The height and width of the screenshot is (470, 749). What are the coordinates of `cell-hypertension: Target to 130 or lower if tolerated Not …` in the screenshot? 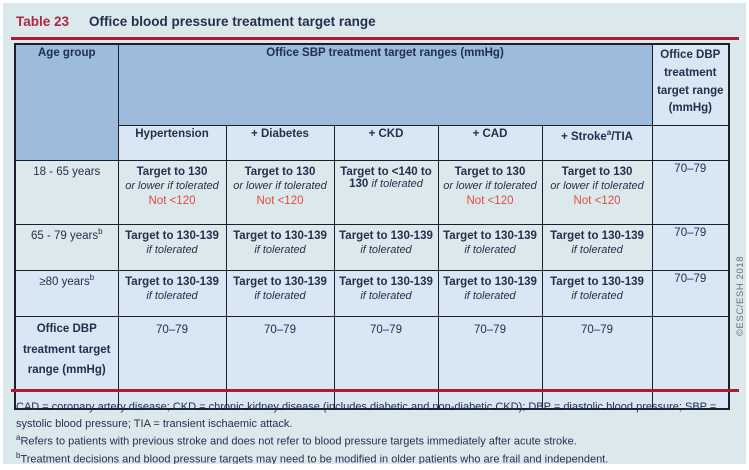 It's located at (172, 192).